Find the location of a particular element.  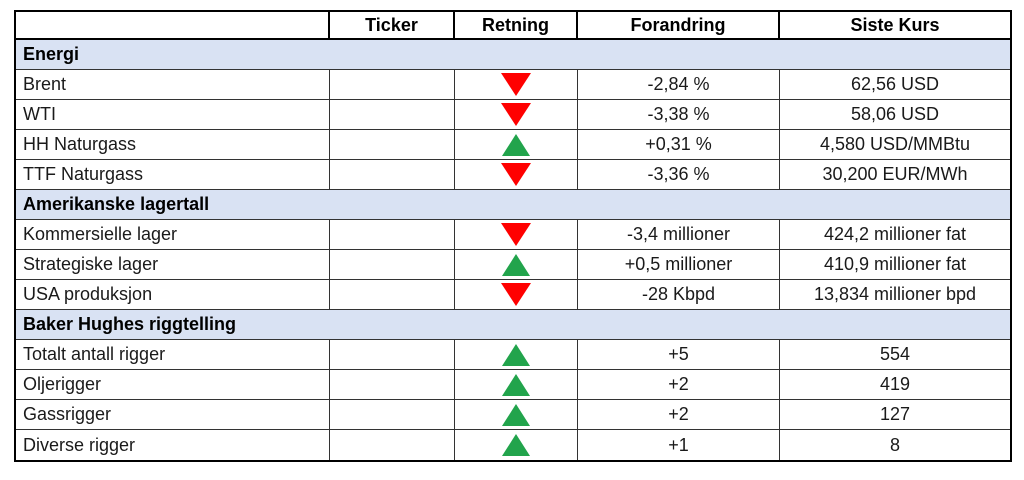

header-cell-siste-kurs: Siste Kurs is located at coordinates (895, 24).